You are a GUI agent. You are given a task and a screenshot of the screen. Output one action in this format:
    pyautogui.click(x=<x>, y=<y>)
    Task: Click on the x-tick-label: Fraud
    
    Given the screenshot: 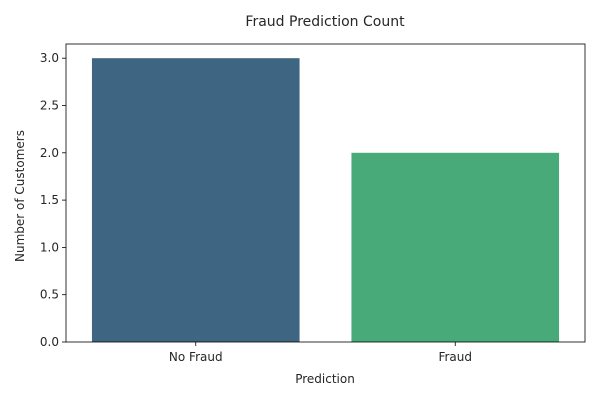 What is the action you would take?
    pyautogui.click(x=455, y=357)
    